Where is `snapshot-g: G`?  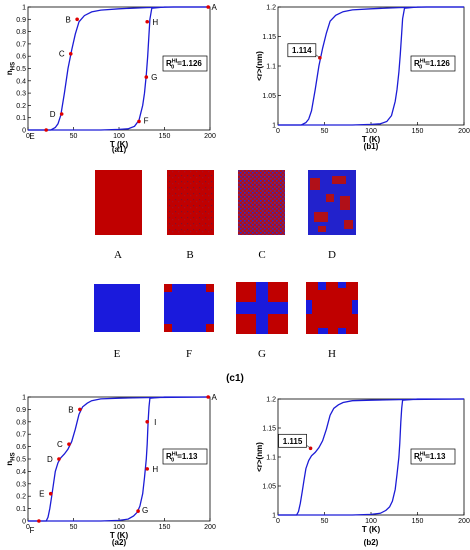
snapshot-g: G is located at coordinates (262, 321).